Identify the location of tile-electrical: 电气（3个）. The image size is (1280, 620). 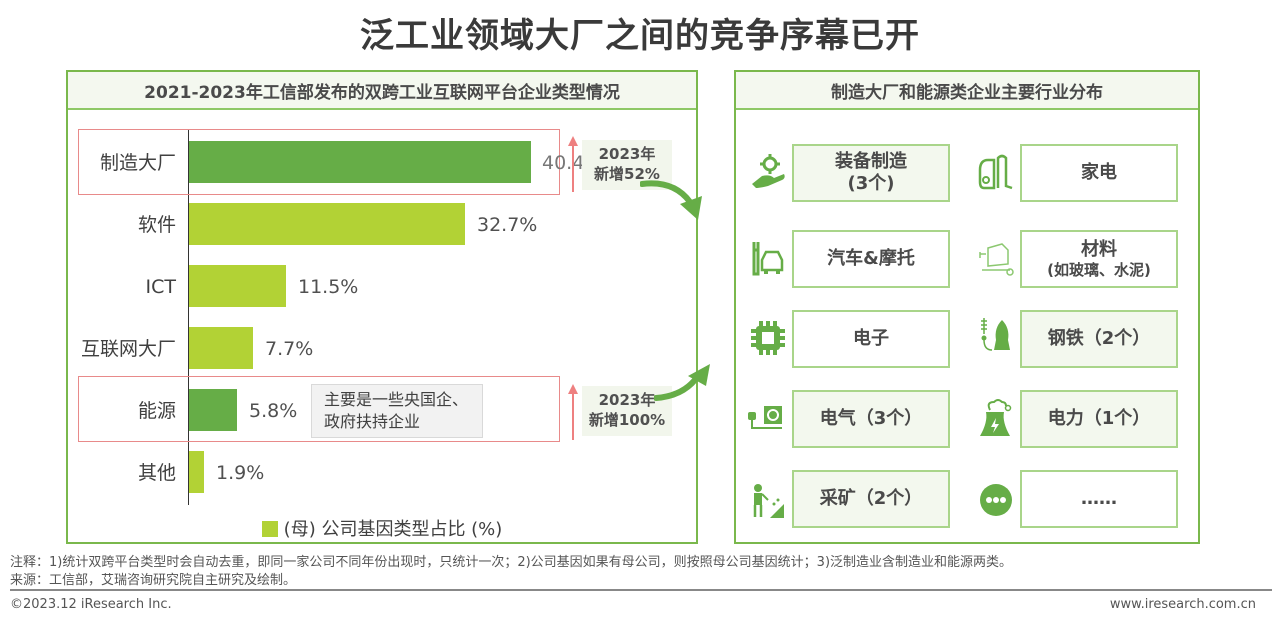
(871, 419).